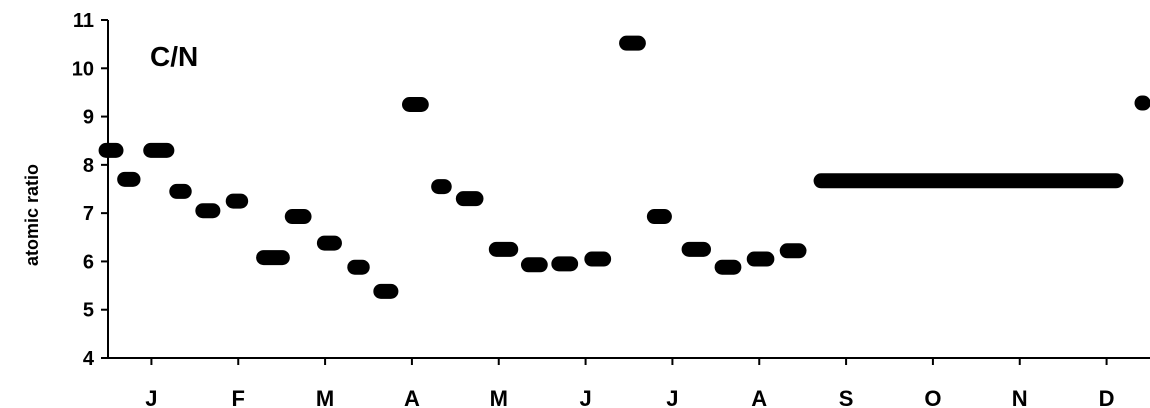  Describe the element at coordinates (88, 118) in the screenshot. I see `y-tick-label: 9` at that location.